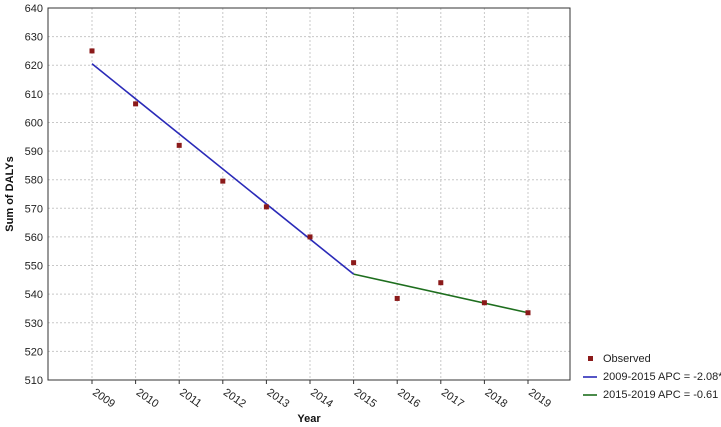  I want to click on x-tick-label: 2019, so click(539, 399).